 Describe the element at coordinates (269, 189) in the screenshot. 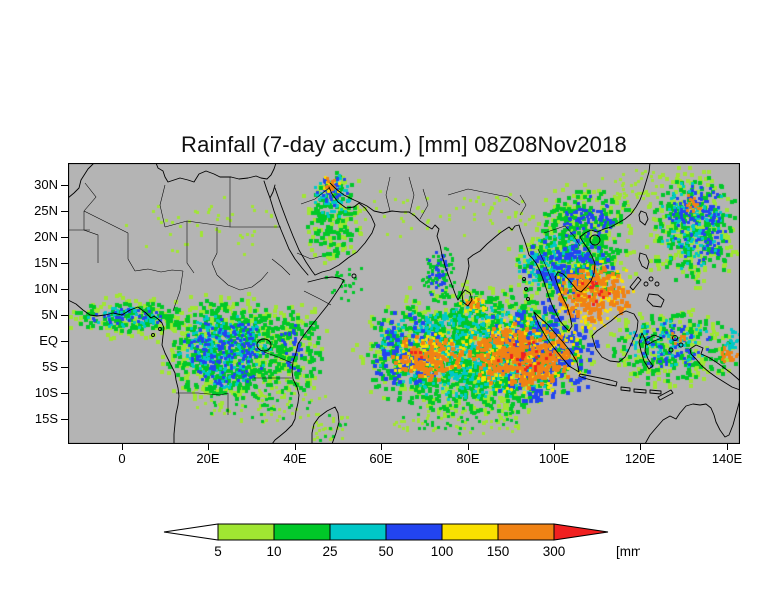

I see `coast-sinai` at that location.